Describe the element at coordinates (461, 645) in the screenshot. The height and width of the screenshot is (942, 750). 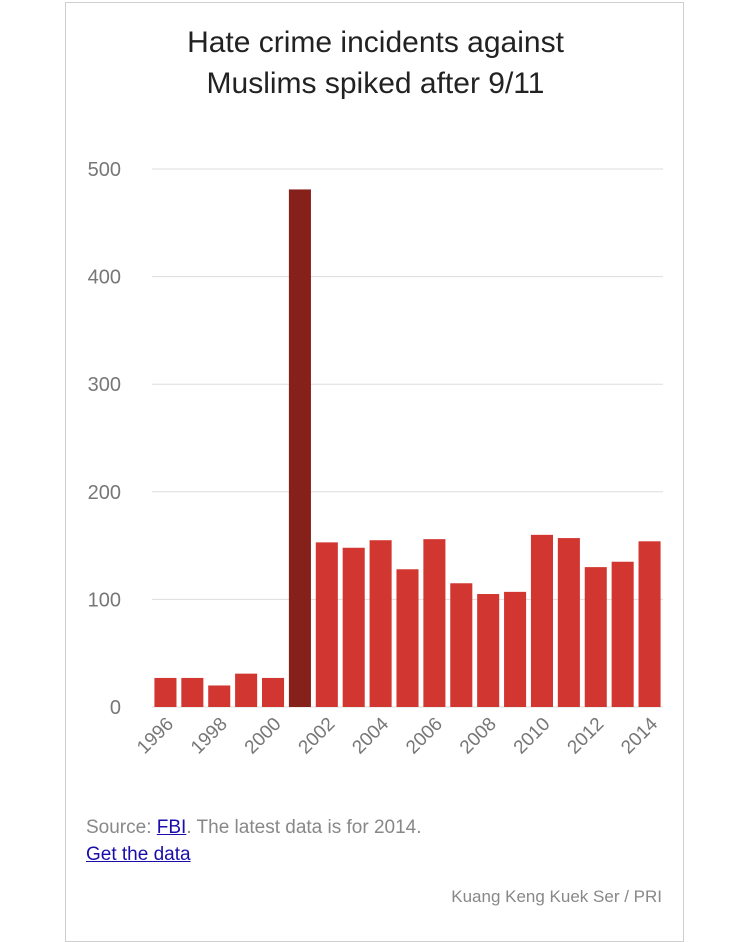
I see `bar-2007` at that location.